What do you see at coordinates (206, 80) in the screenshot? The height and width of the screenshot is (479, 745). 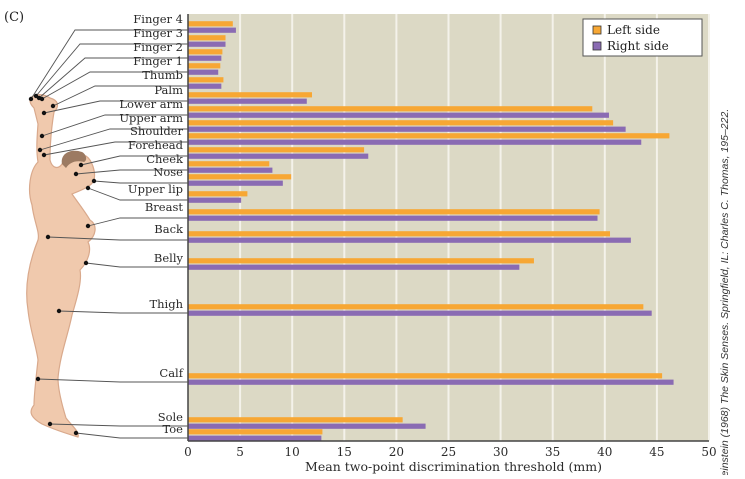 I see `bar-left-thumb` at bounding box center [206, 80].